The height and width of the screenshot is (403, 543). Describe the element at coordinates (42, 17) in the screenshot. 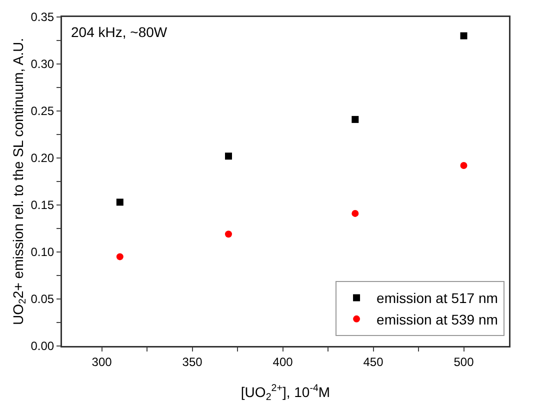

I see `y-tick-label: 0.35` at that location.